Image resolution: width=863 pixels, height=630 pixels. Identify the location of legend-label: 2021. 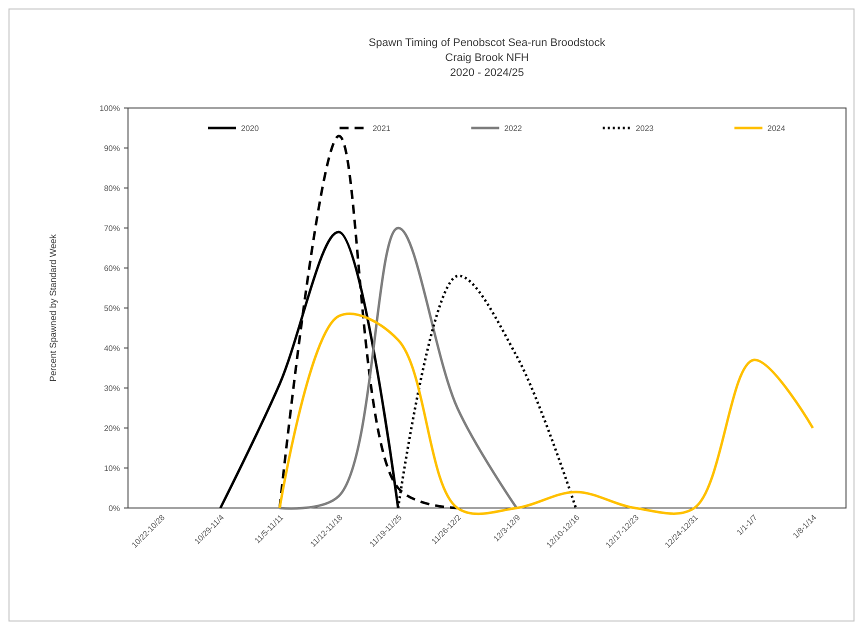
(381, 128).